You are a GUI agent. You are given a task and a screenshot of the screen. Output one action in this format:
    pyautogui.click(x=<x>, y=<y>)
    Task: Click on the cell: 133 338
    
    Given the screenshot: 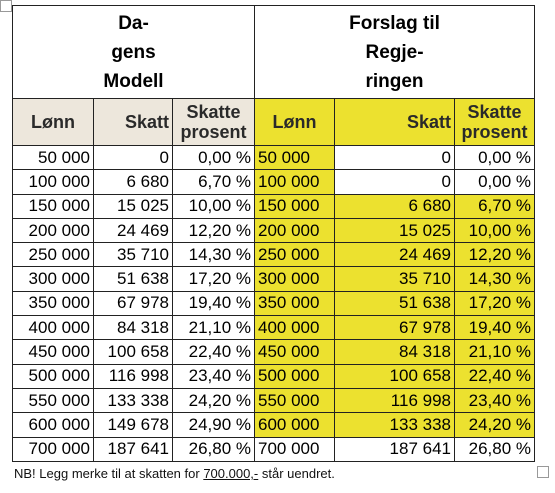 What is the action you would take?
    pyautogui.click(x=133, y=400)
    